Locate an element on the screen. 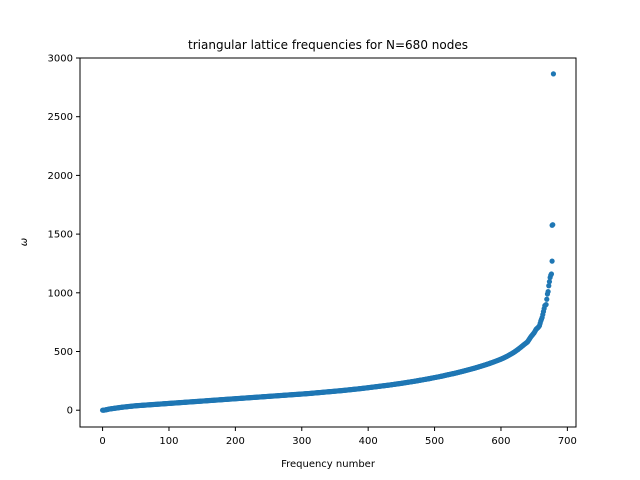  x-tick-label: 0 is located at coordinates (102, 441).